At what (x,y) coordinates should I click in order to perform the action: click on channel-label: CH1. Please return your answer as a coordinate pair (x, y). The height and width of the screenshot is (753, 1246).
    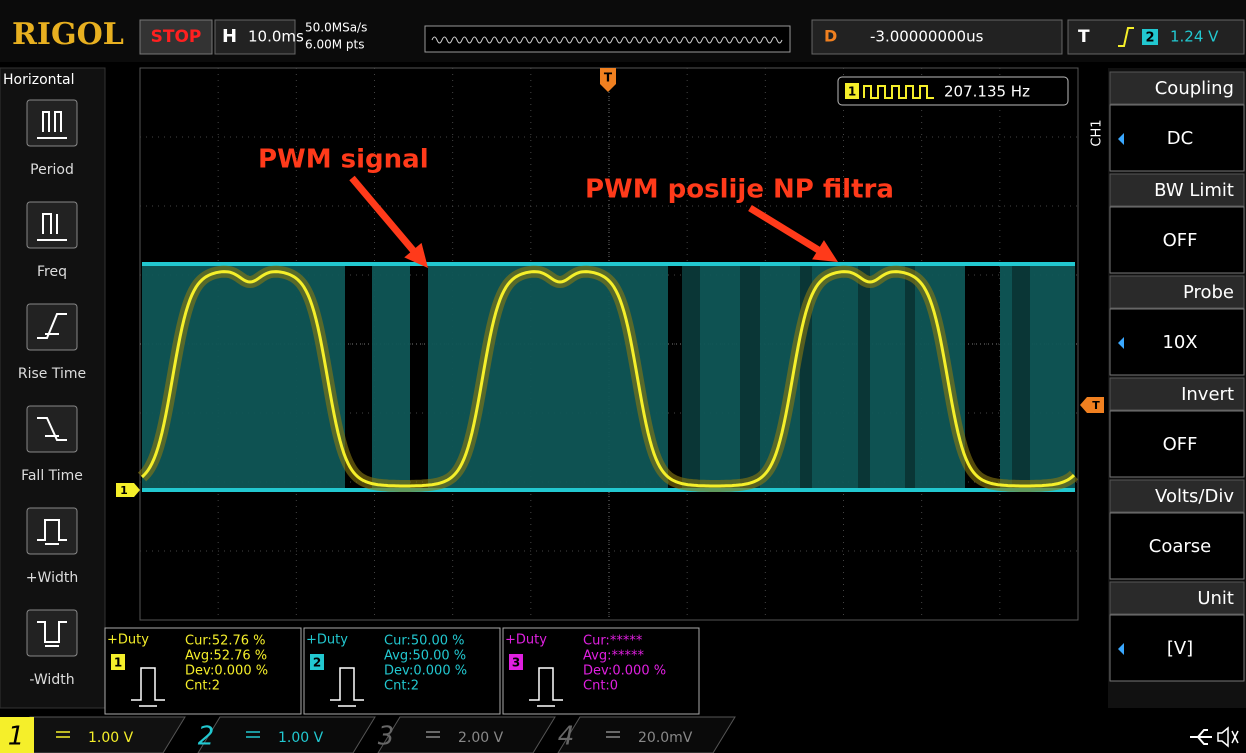
    Looking at the image, I should click on (1097, 132).